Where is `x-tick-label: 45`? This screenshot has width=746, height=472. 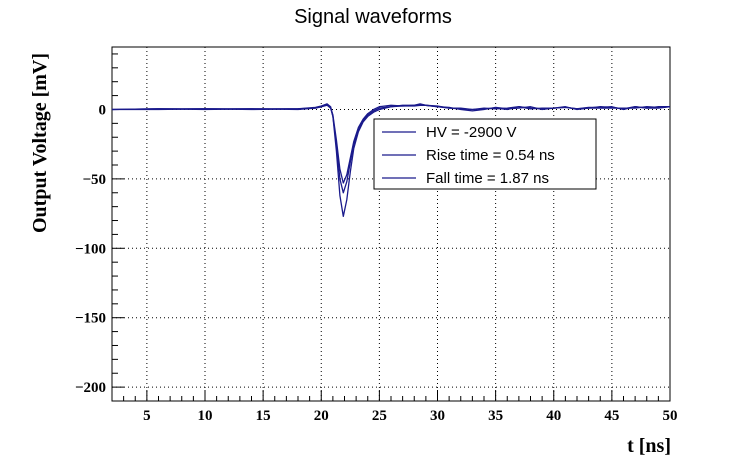
x-tick-label: 45 is located at coordinates (611, 416).